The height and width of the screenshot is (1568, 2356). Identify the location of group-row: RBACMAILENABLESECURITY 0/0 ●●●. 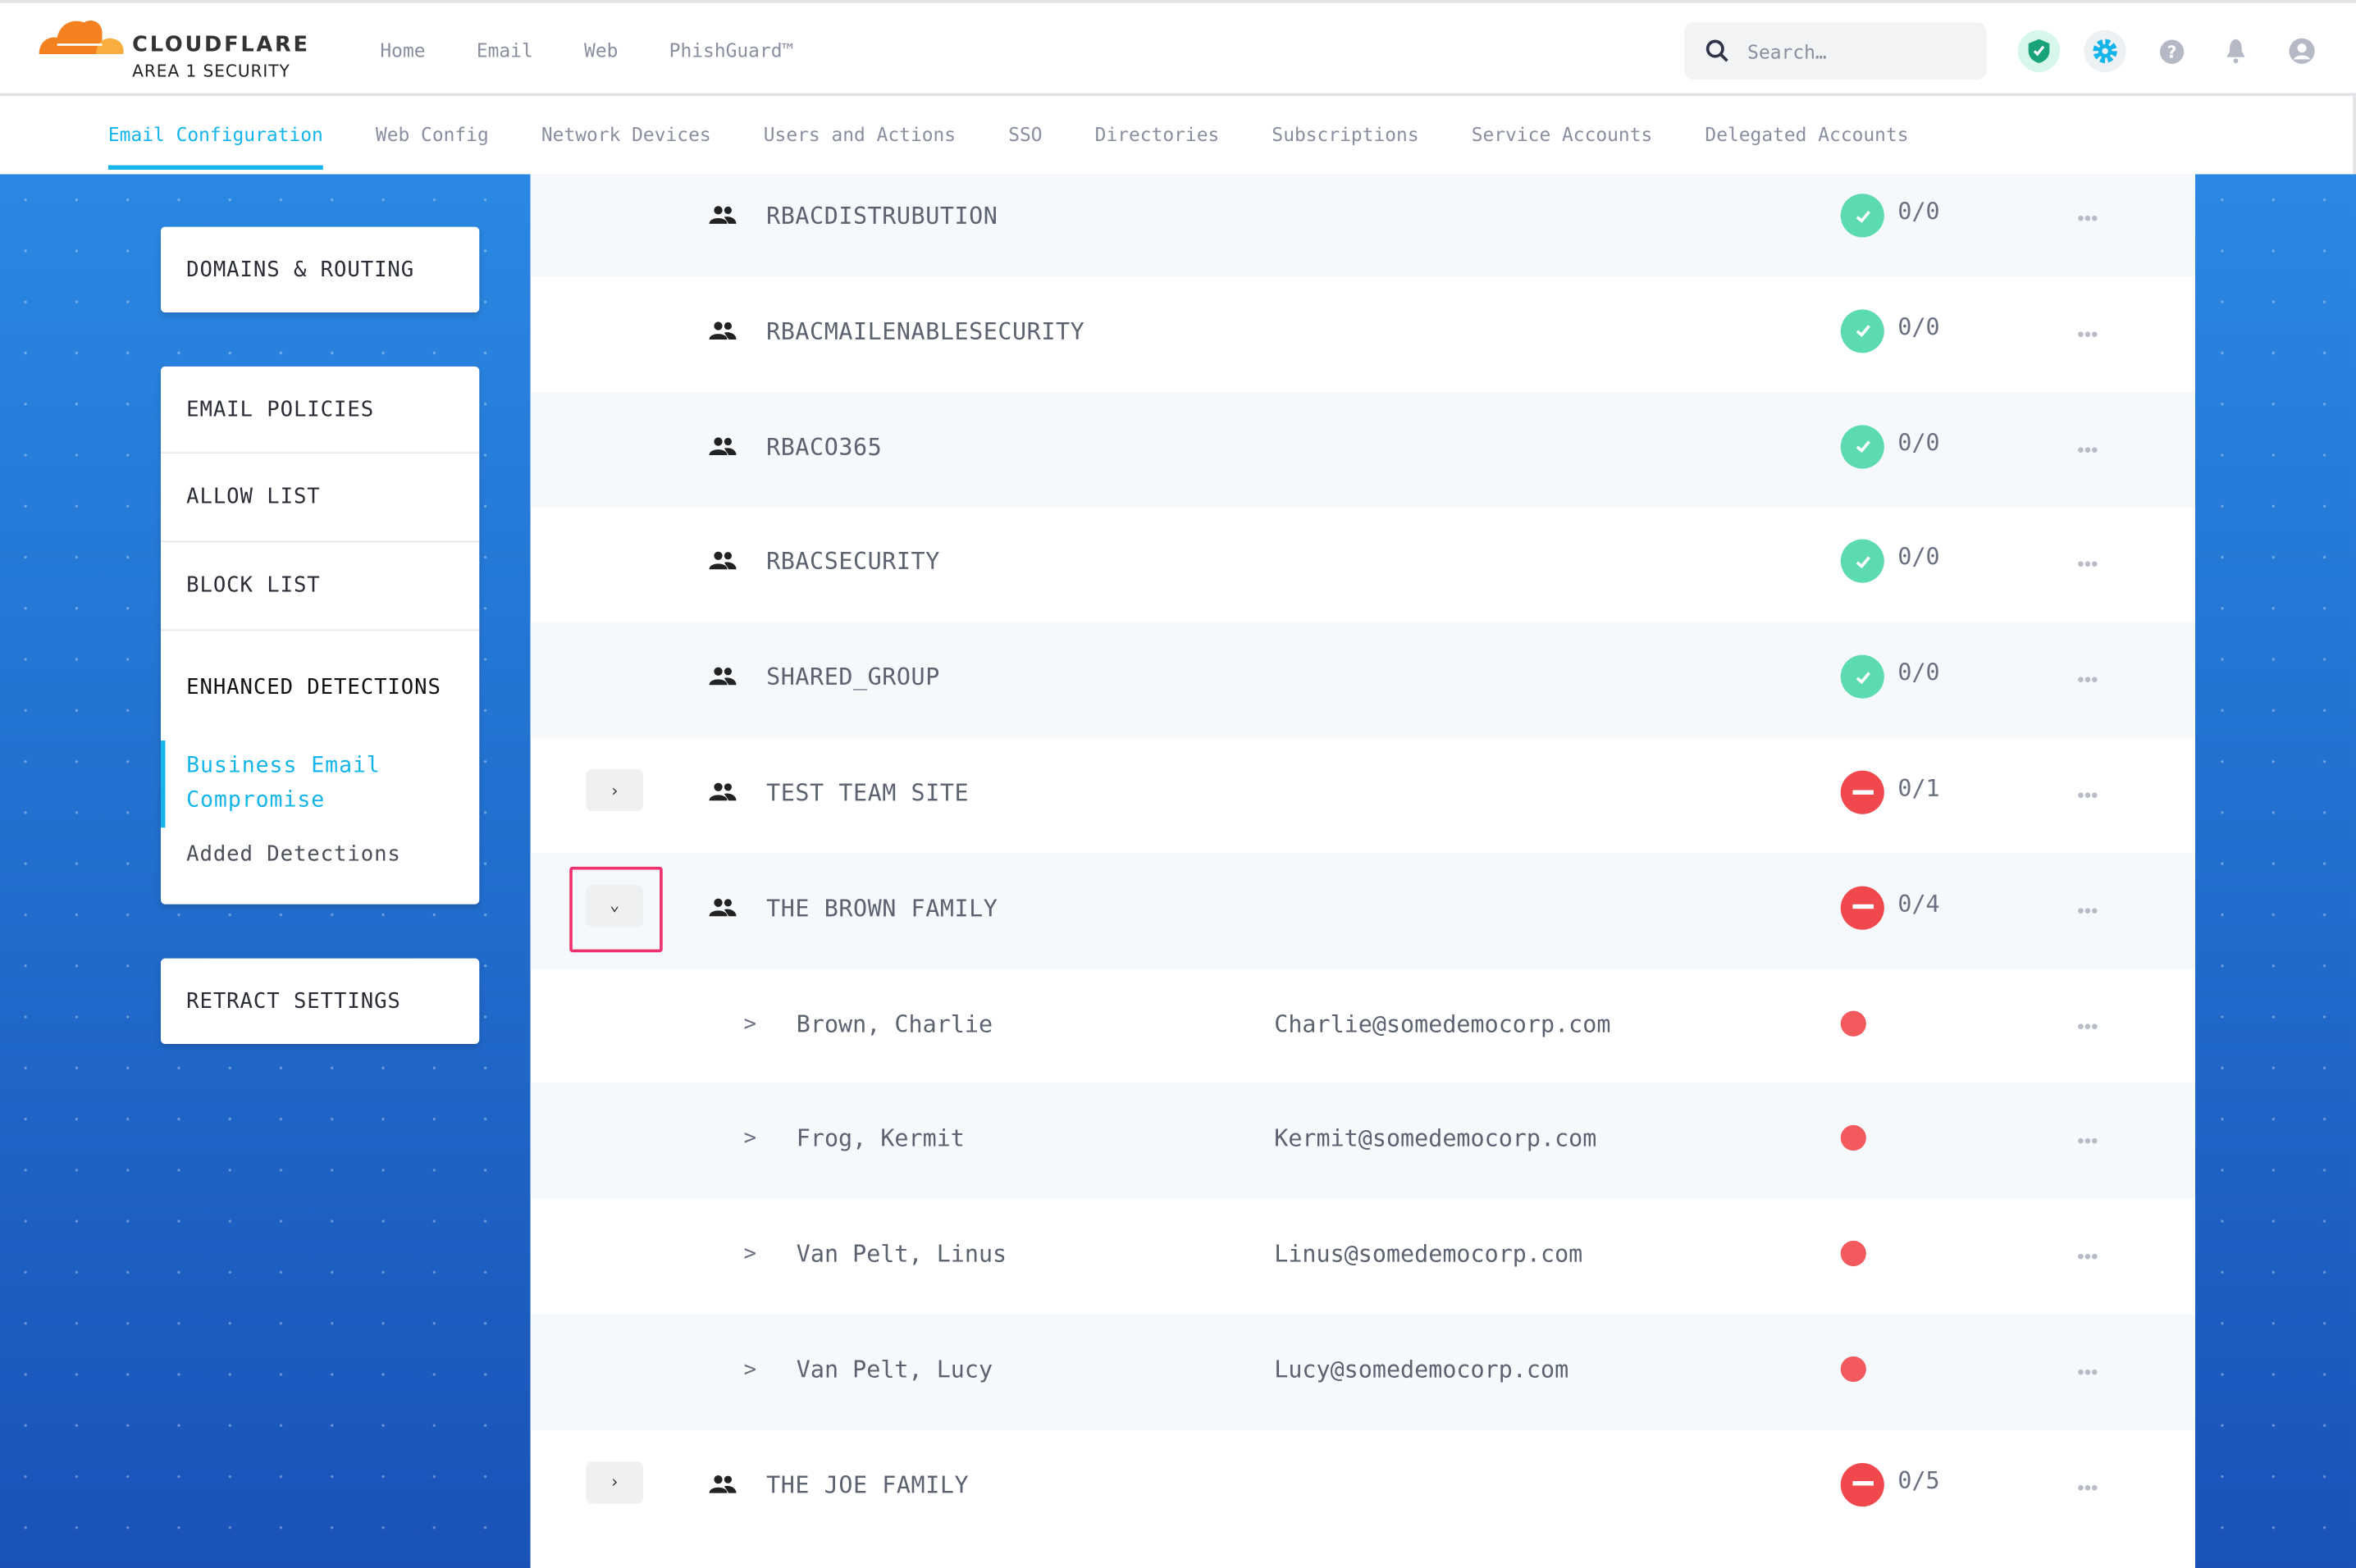
(1363, 334).